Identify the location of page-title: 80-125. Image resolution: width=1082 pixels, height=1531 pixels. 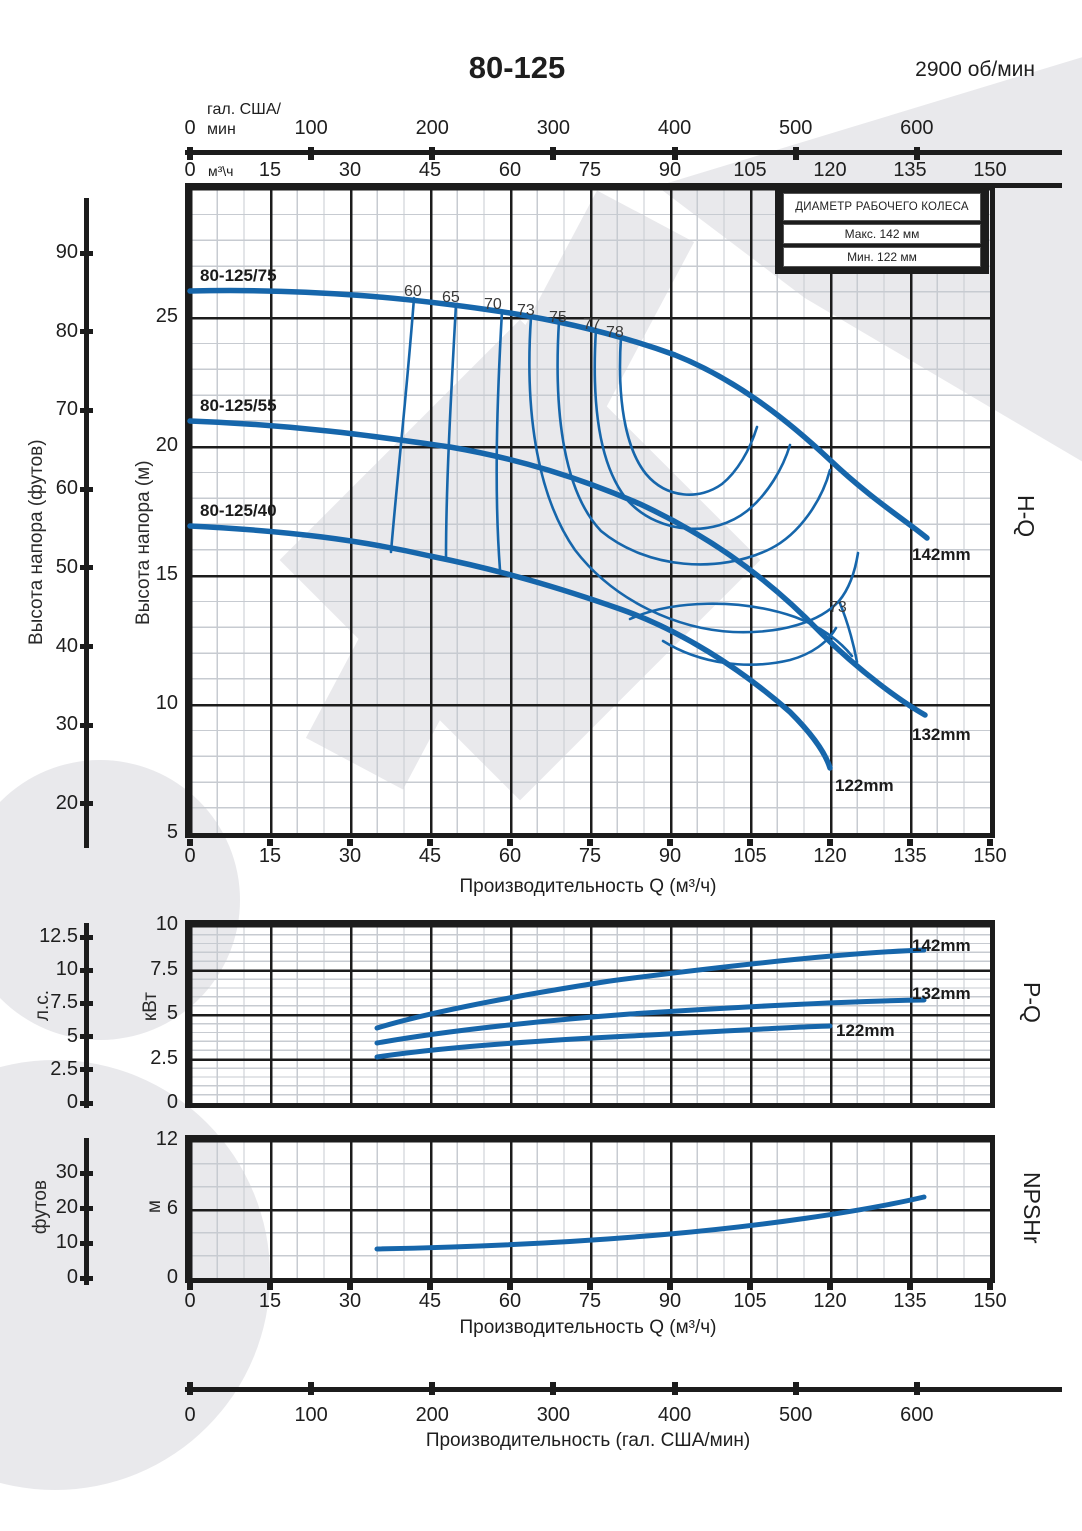
(517, 67).